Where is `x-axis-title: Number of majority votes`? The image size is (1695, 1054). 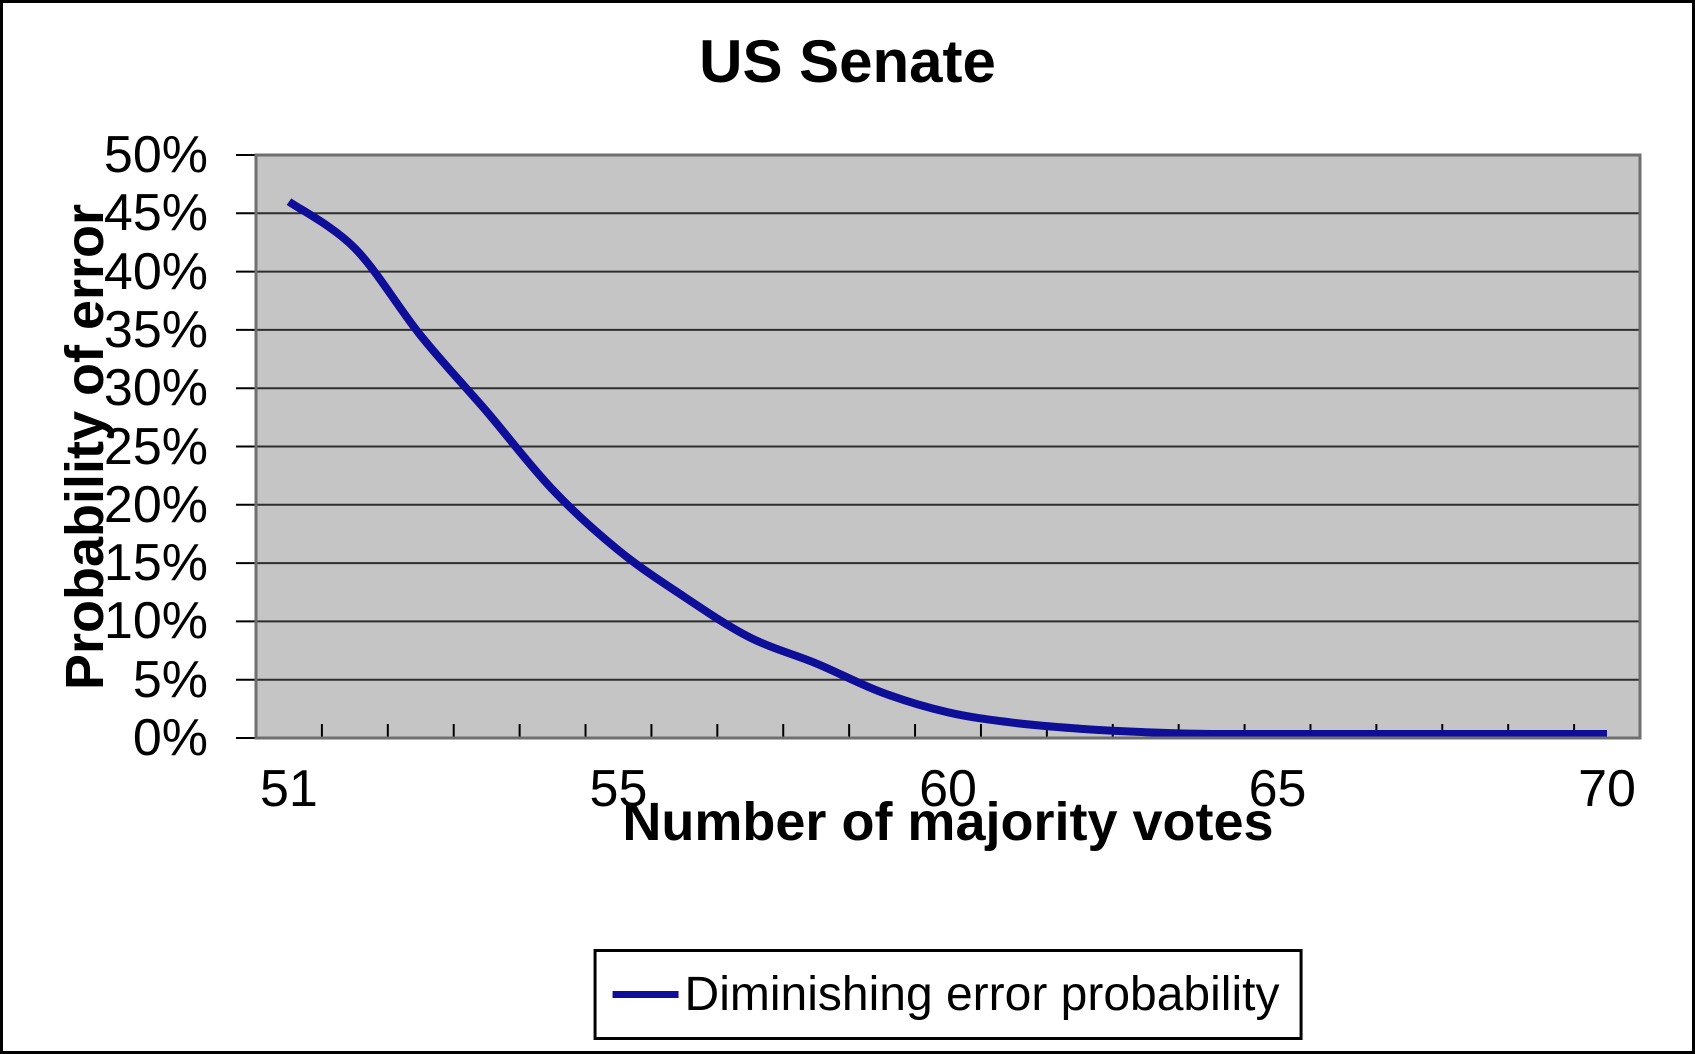 x-axis-title: Number of majority votes is located at coordinates (948, 822).